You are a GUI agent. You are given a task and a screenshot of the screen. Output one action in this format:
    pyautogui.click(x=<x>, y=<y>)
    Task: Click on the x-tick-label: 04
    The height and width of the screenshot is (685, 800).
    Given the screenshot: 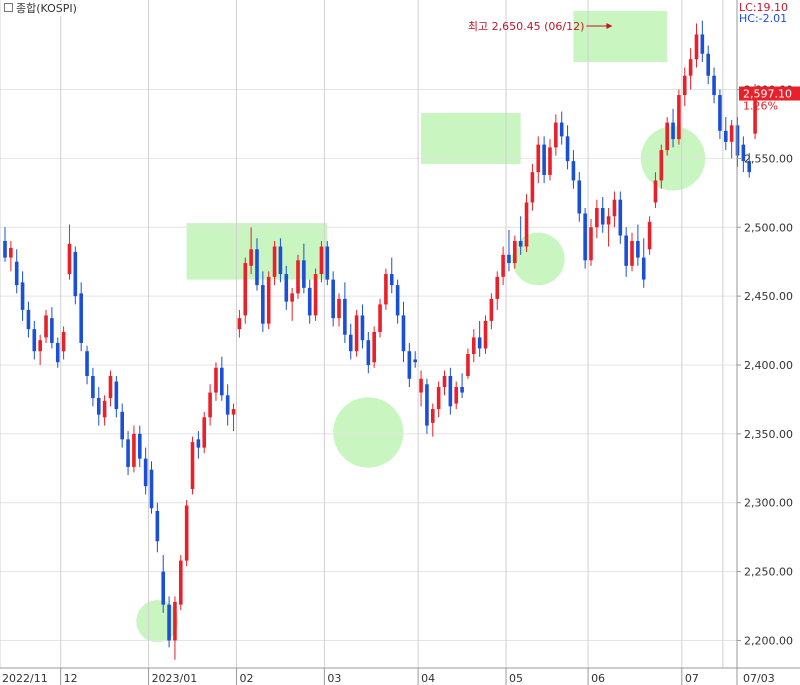 What is the action you would take?
    pyautogui.click(x=428, y=678)
    